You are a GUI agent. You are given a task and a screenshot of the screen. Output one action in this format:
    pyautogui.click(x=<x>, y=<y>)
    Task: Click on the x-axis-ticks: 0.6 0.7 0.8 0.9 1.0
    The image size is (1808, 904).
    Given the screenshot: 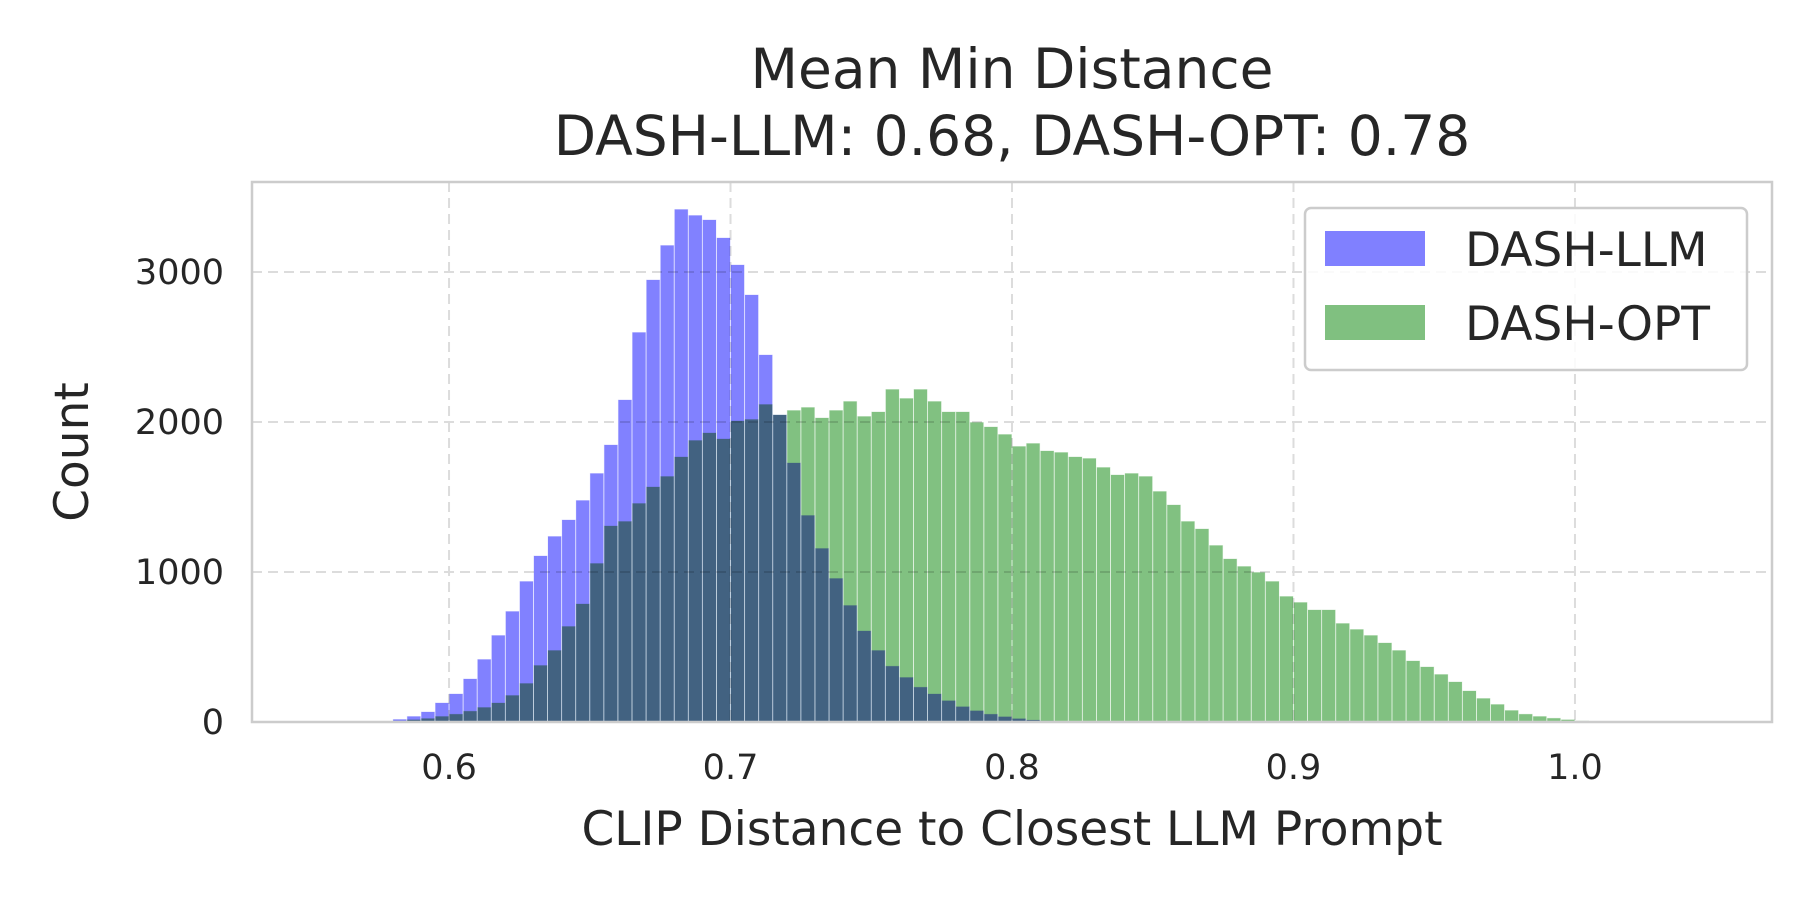 What is the action you would take?
    pyautogui.click(x=1012, y=768)
    